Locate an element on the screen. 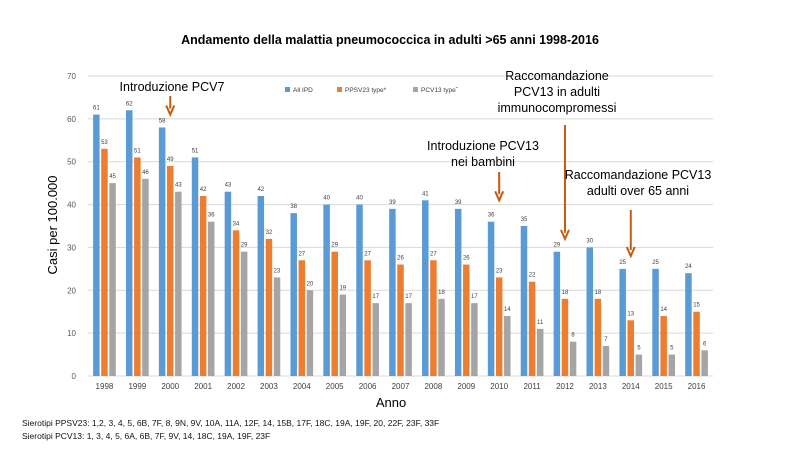 Image resolution: width=800 pixels, height=450 pixels. legend-label: All IPD is located at coordinates (303, 90).